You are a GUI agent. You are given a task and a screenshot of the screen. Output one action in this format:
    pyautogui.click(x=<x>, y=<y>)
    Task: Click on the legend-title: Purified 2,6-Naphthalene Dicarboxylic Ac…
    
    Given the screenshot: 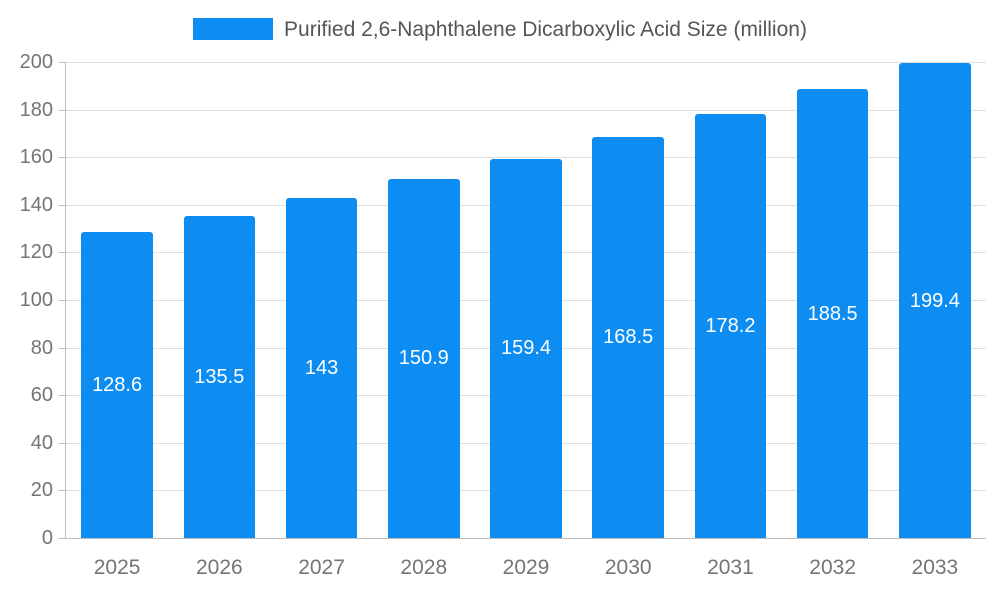 What is the action you would take?
    pyautogui.click(x=545, y=29)
    